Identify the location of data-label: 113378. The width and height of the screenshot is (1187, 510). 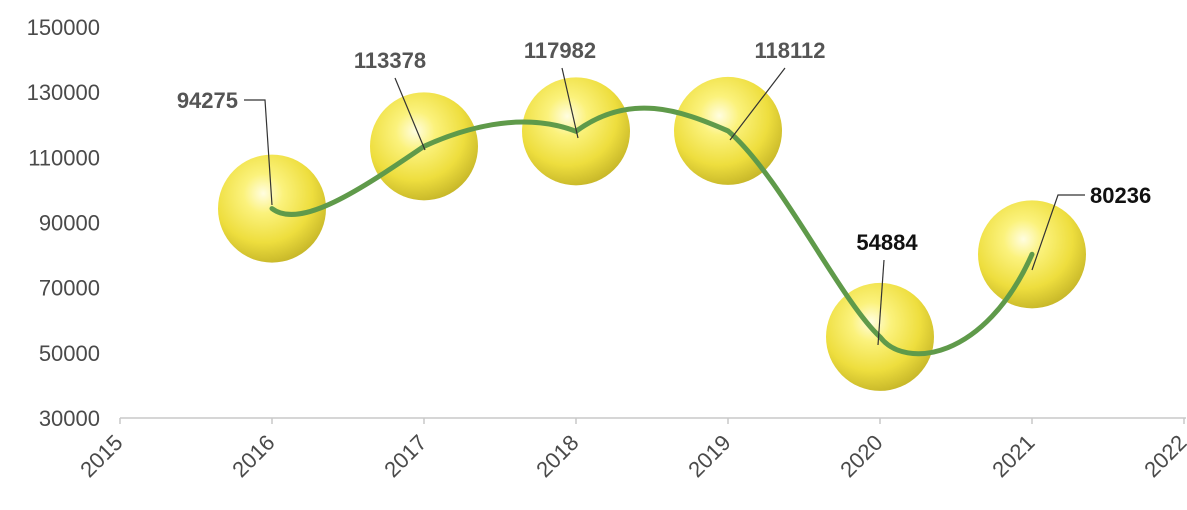
(390, 60).